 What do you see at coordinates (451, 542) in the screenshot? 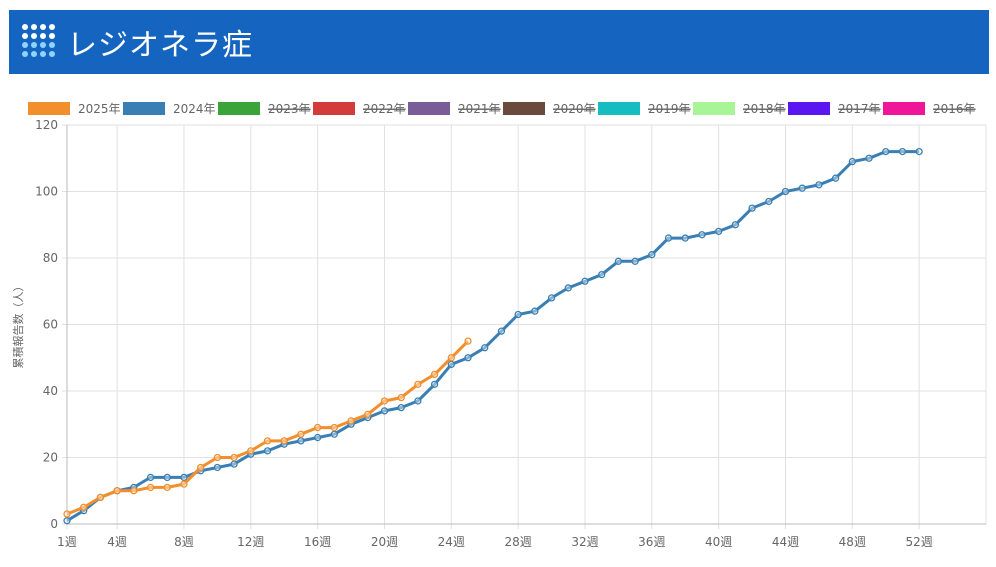
I see `x-tick-label: 24週` at bounding box center [451, 542].